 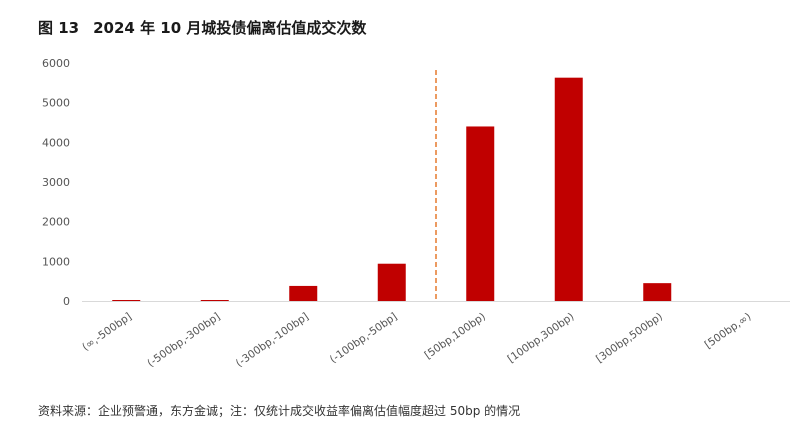 I want to click on x-tick-label: [300bp,500bp), so click(x=629, y=338).